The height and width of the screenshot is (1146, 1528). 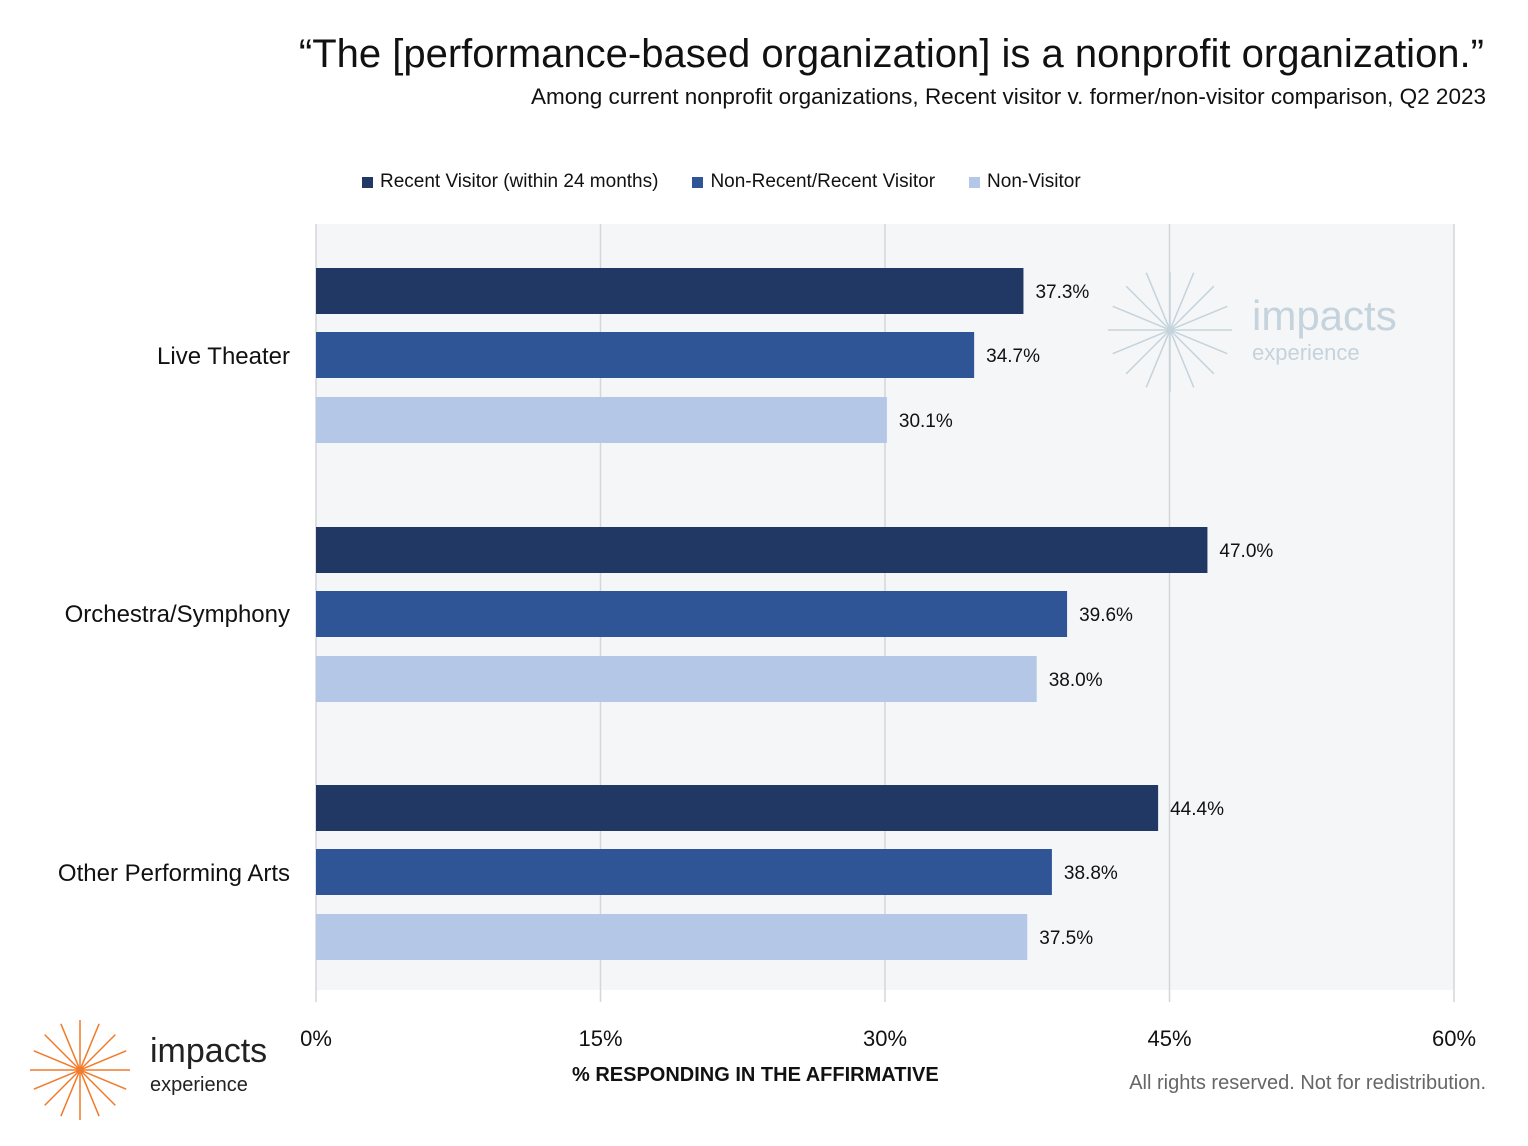 I want to click on data-label: 38.0%, so click(x=1076, y=680).